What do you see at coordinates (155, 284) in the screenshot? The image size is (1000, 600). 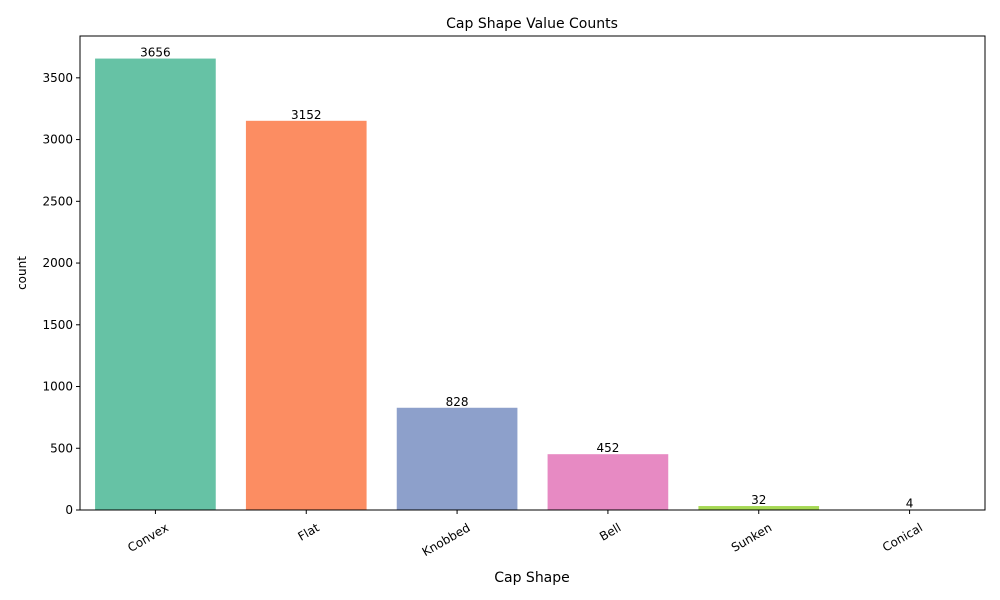 I see `bar-convex` at bounding box center [155, 284].